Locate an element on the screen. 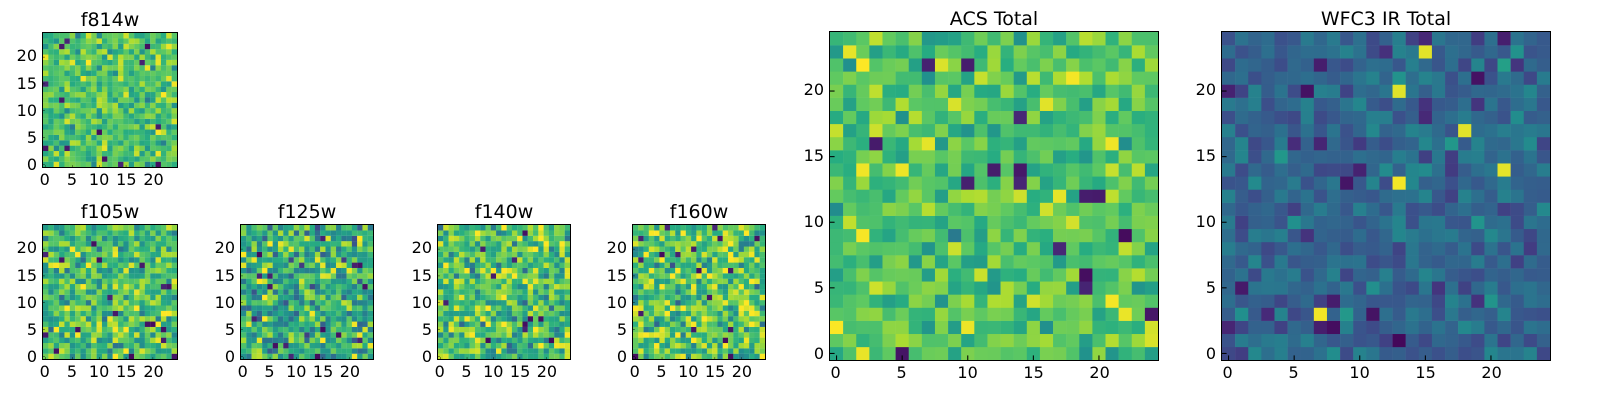 This screenshot has height=400, width=1600. heatmap-plot-area is located at coordinates (307, 292).